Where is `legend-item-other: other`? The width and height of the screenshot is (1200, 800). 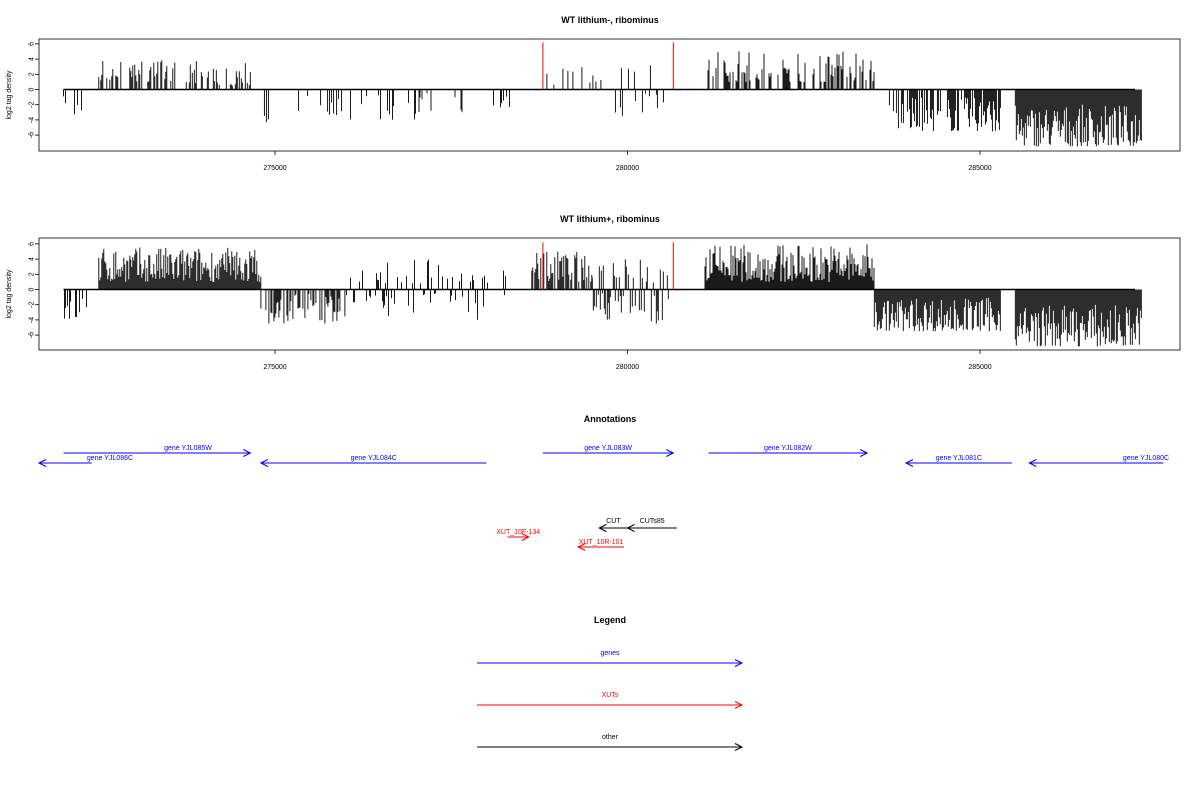
legend-item-other: other is located at coordinates (610, 742).